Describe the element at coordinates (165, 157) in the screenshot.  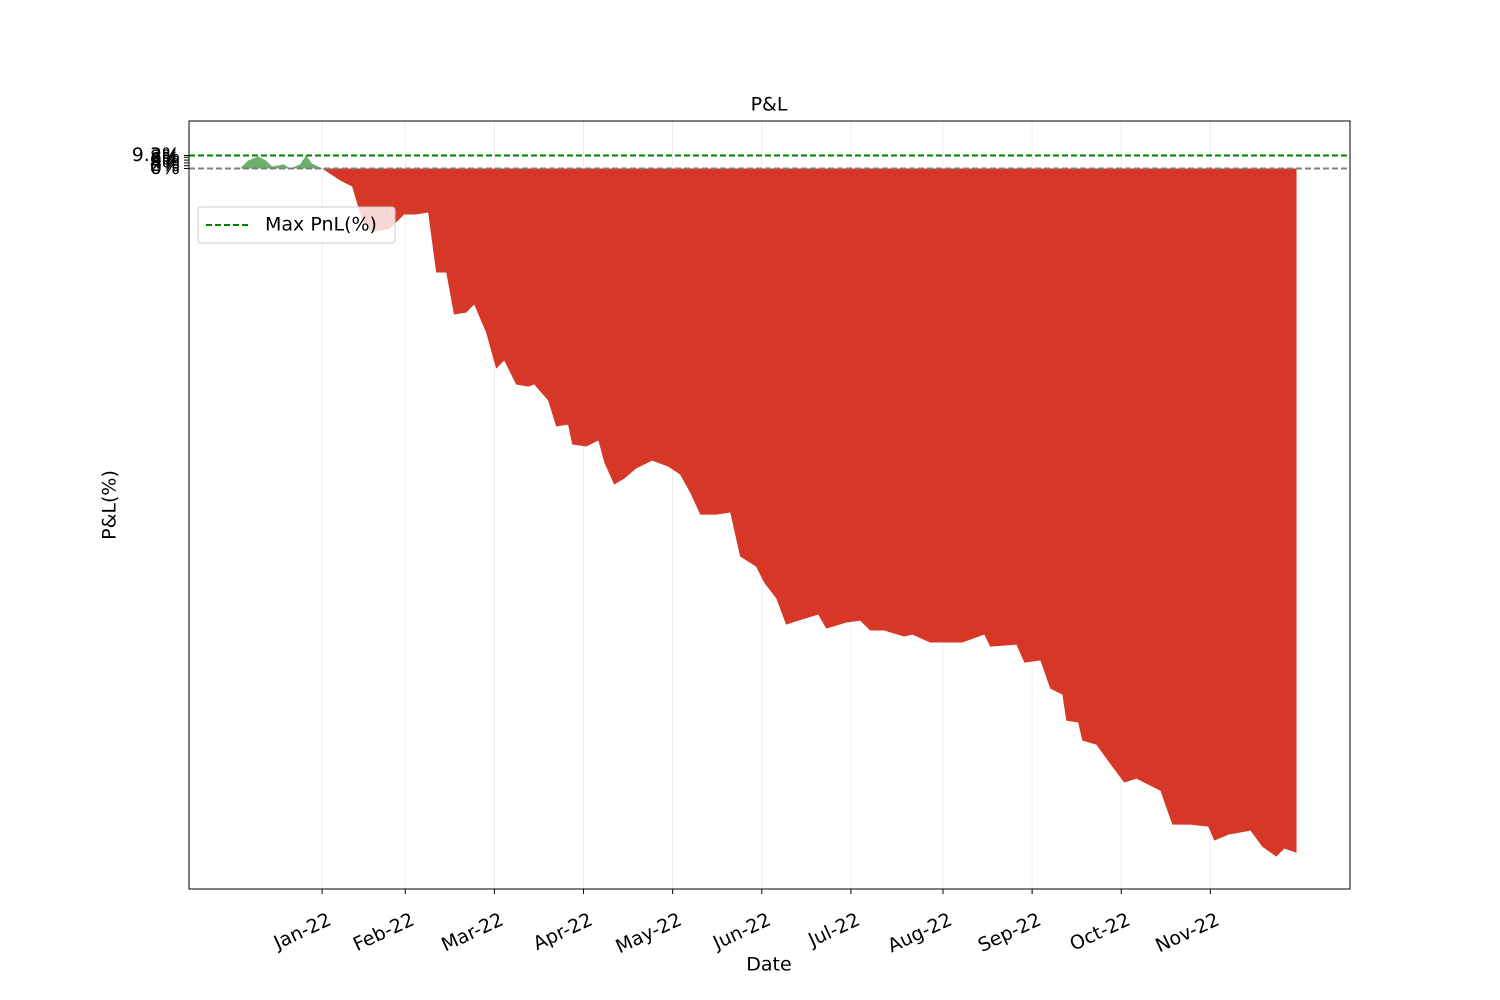
I see `y-tick-label: 8%` at that location.